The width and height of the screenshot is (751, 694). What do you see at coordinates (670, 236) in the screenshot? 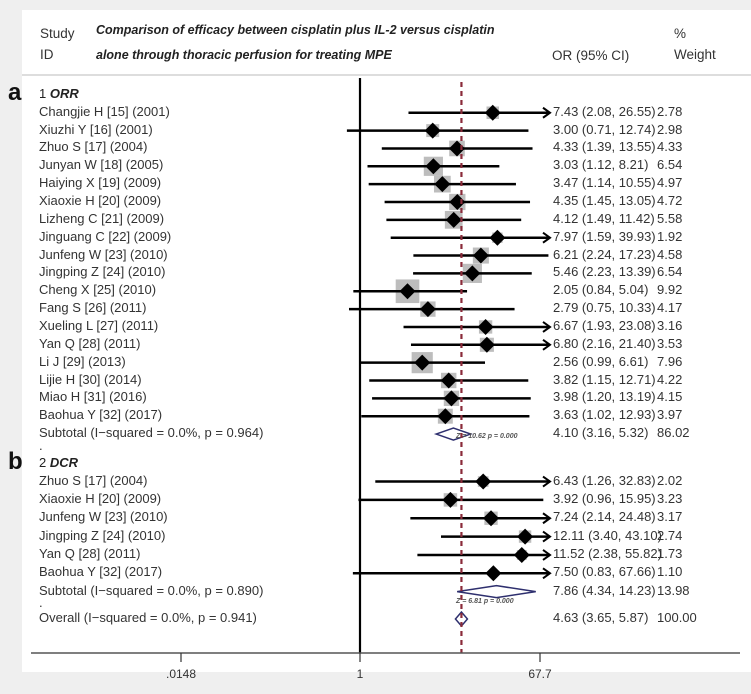
I see `weight-value: 1.92` at bounding box center [670, 236].